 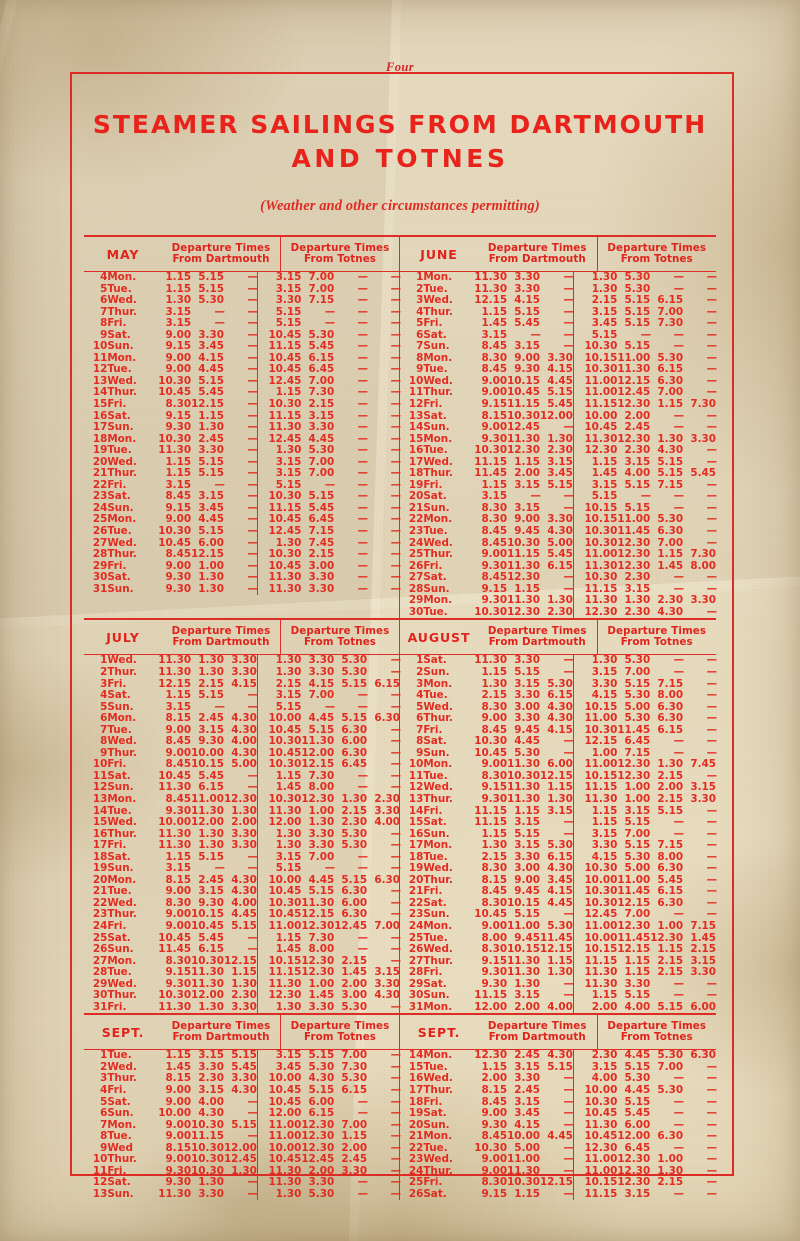 I want to click on day-number: 16, so click(x=100, y=415).